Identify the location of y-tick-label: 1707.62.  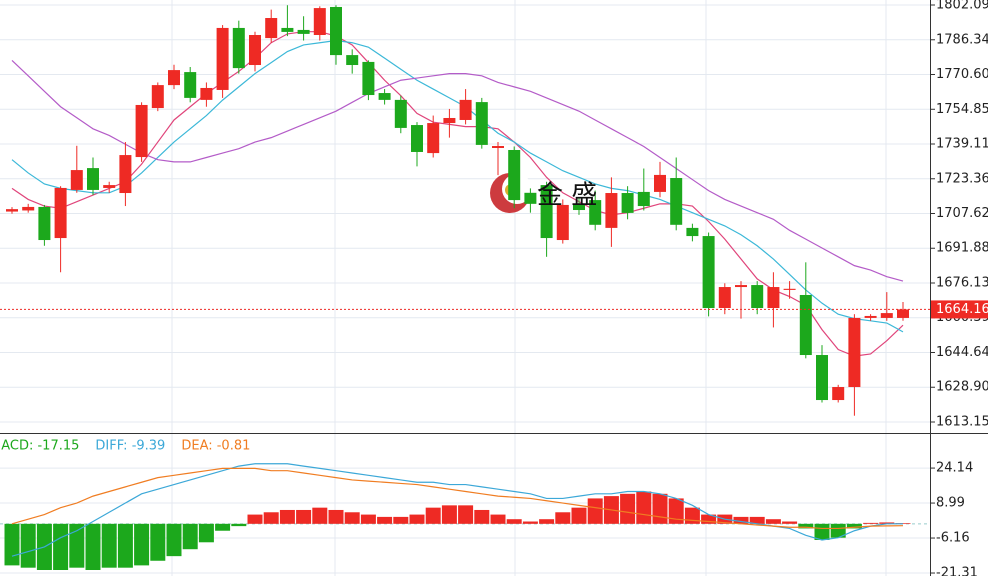
(962, 213).